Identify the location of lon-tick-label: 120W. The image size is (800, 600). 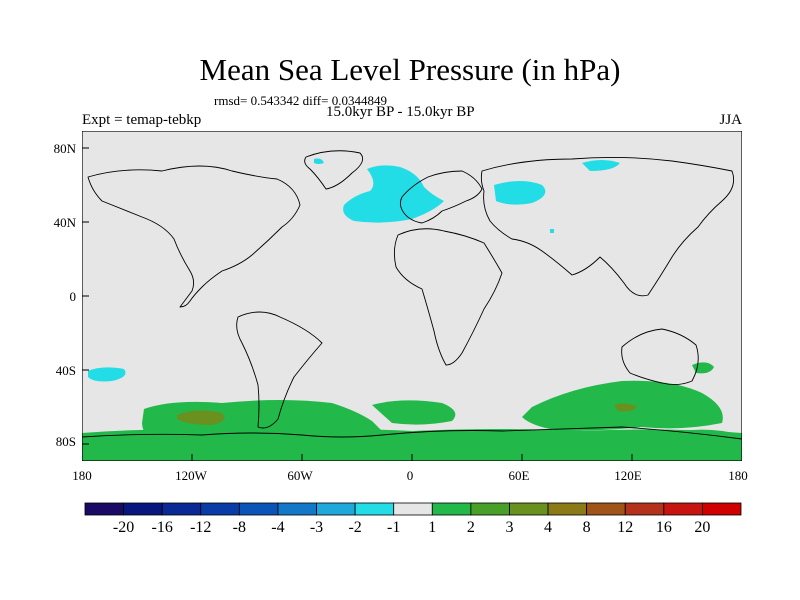
(191, 475).